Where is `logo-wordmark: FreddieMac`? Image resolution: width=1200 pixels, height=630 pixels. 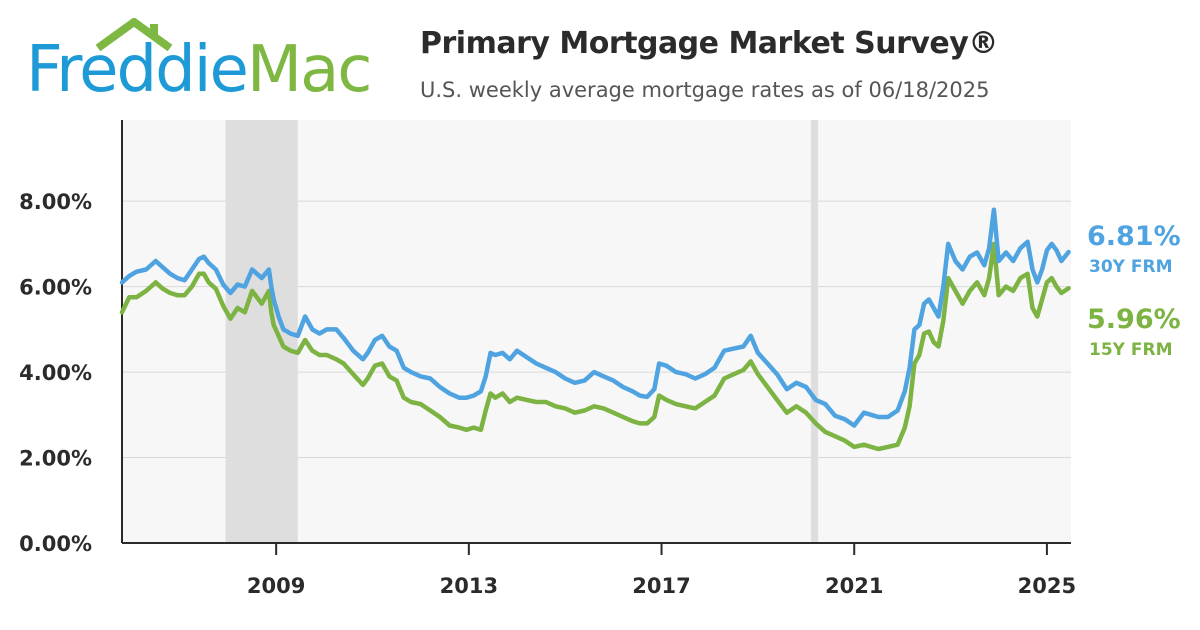
logo-wordmark: FreddieMac is located at coordinates (199, 70).